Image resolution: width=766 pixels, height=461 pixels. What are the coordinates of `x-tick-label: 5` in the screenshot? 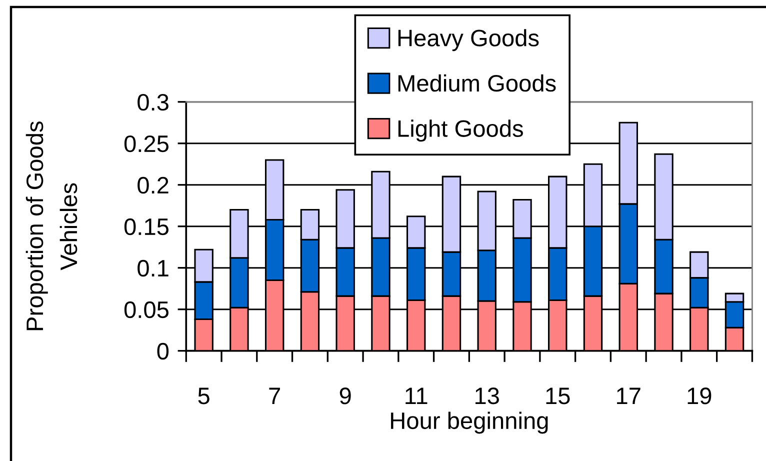 It's located at (204, 396).